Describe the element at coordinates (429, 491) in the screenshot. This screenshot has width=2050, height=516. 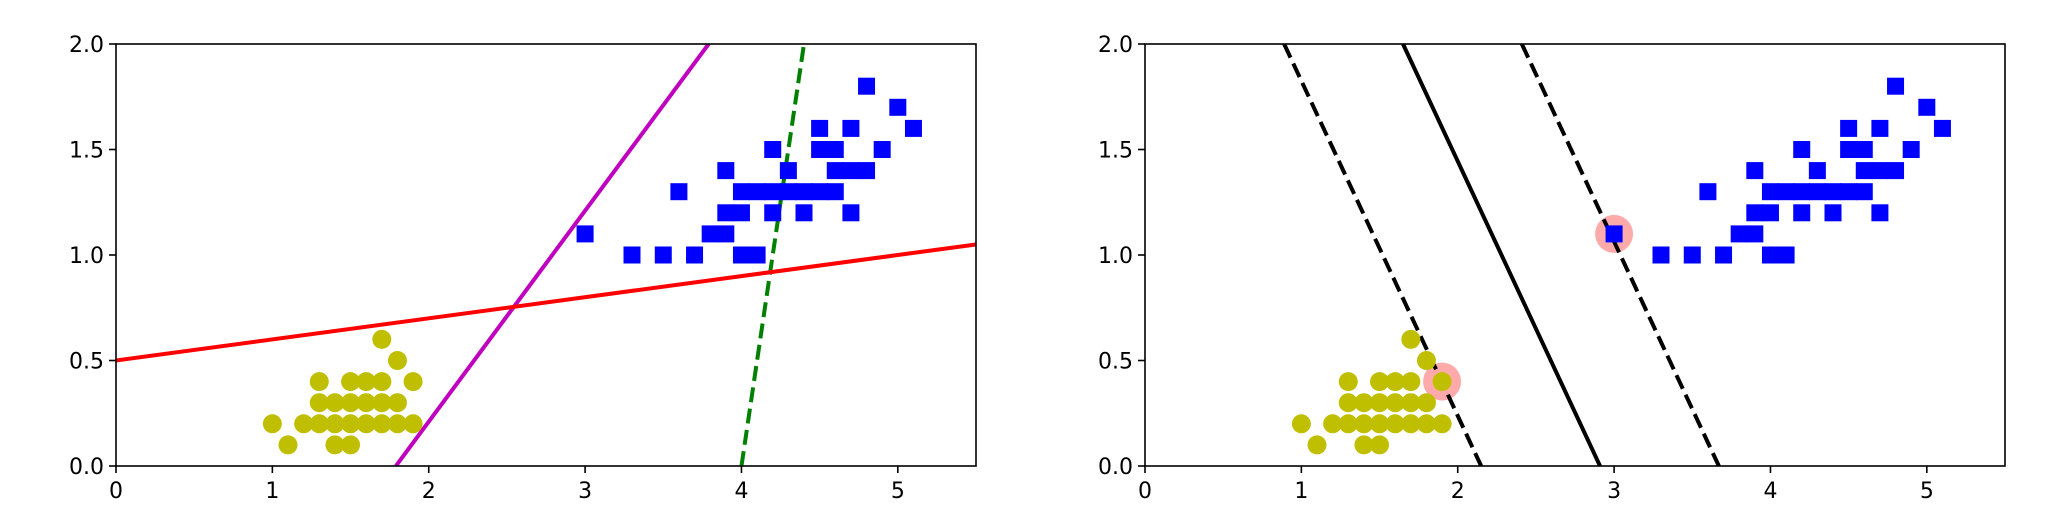
I see `x-tick-label: 2` at that location.